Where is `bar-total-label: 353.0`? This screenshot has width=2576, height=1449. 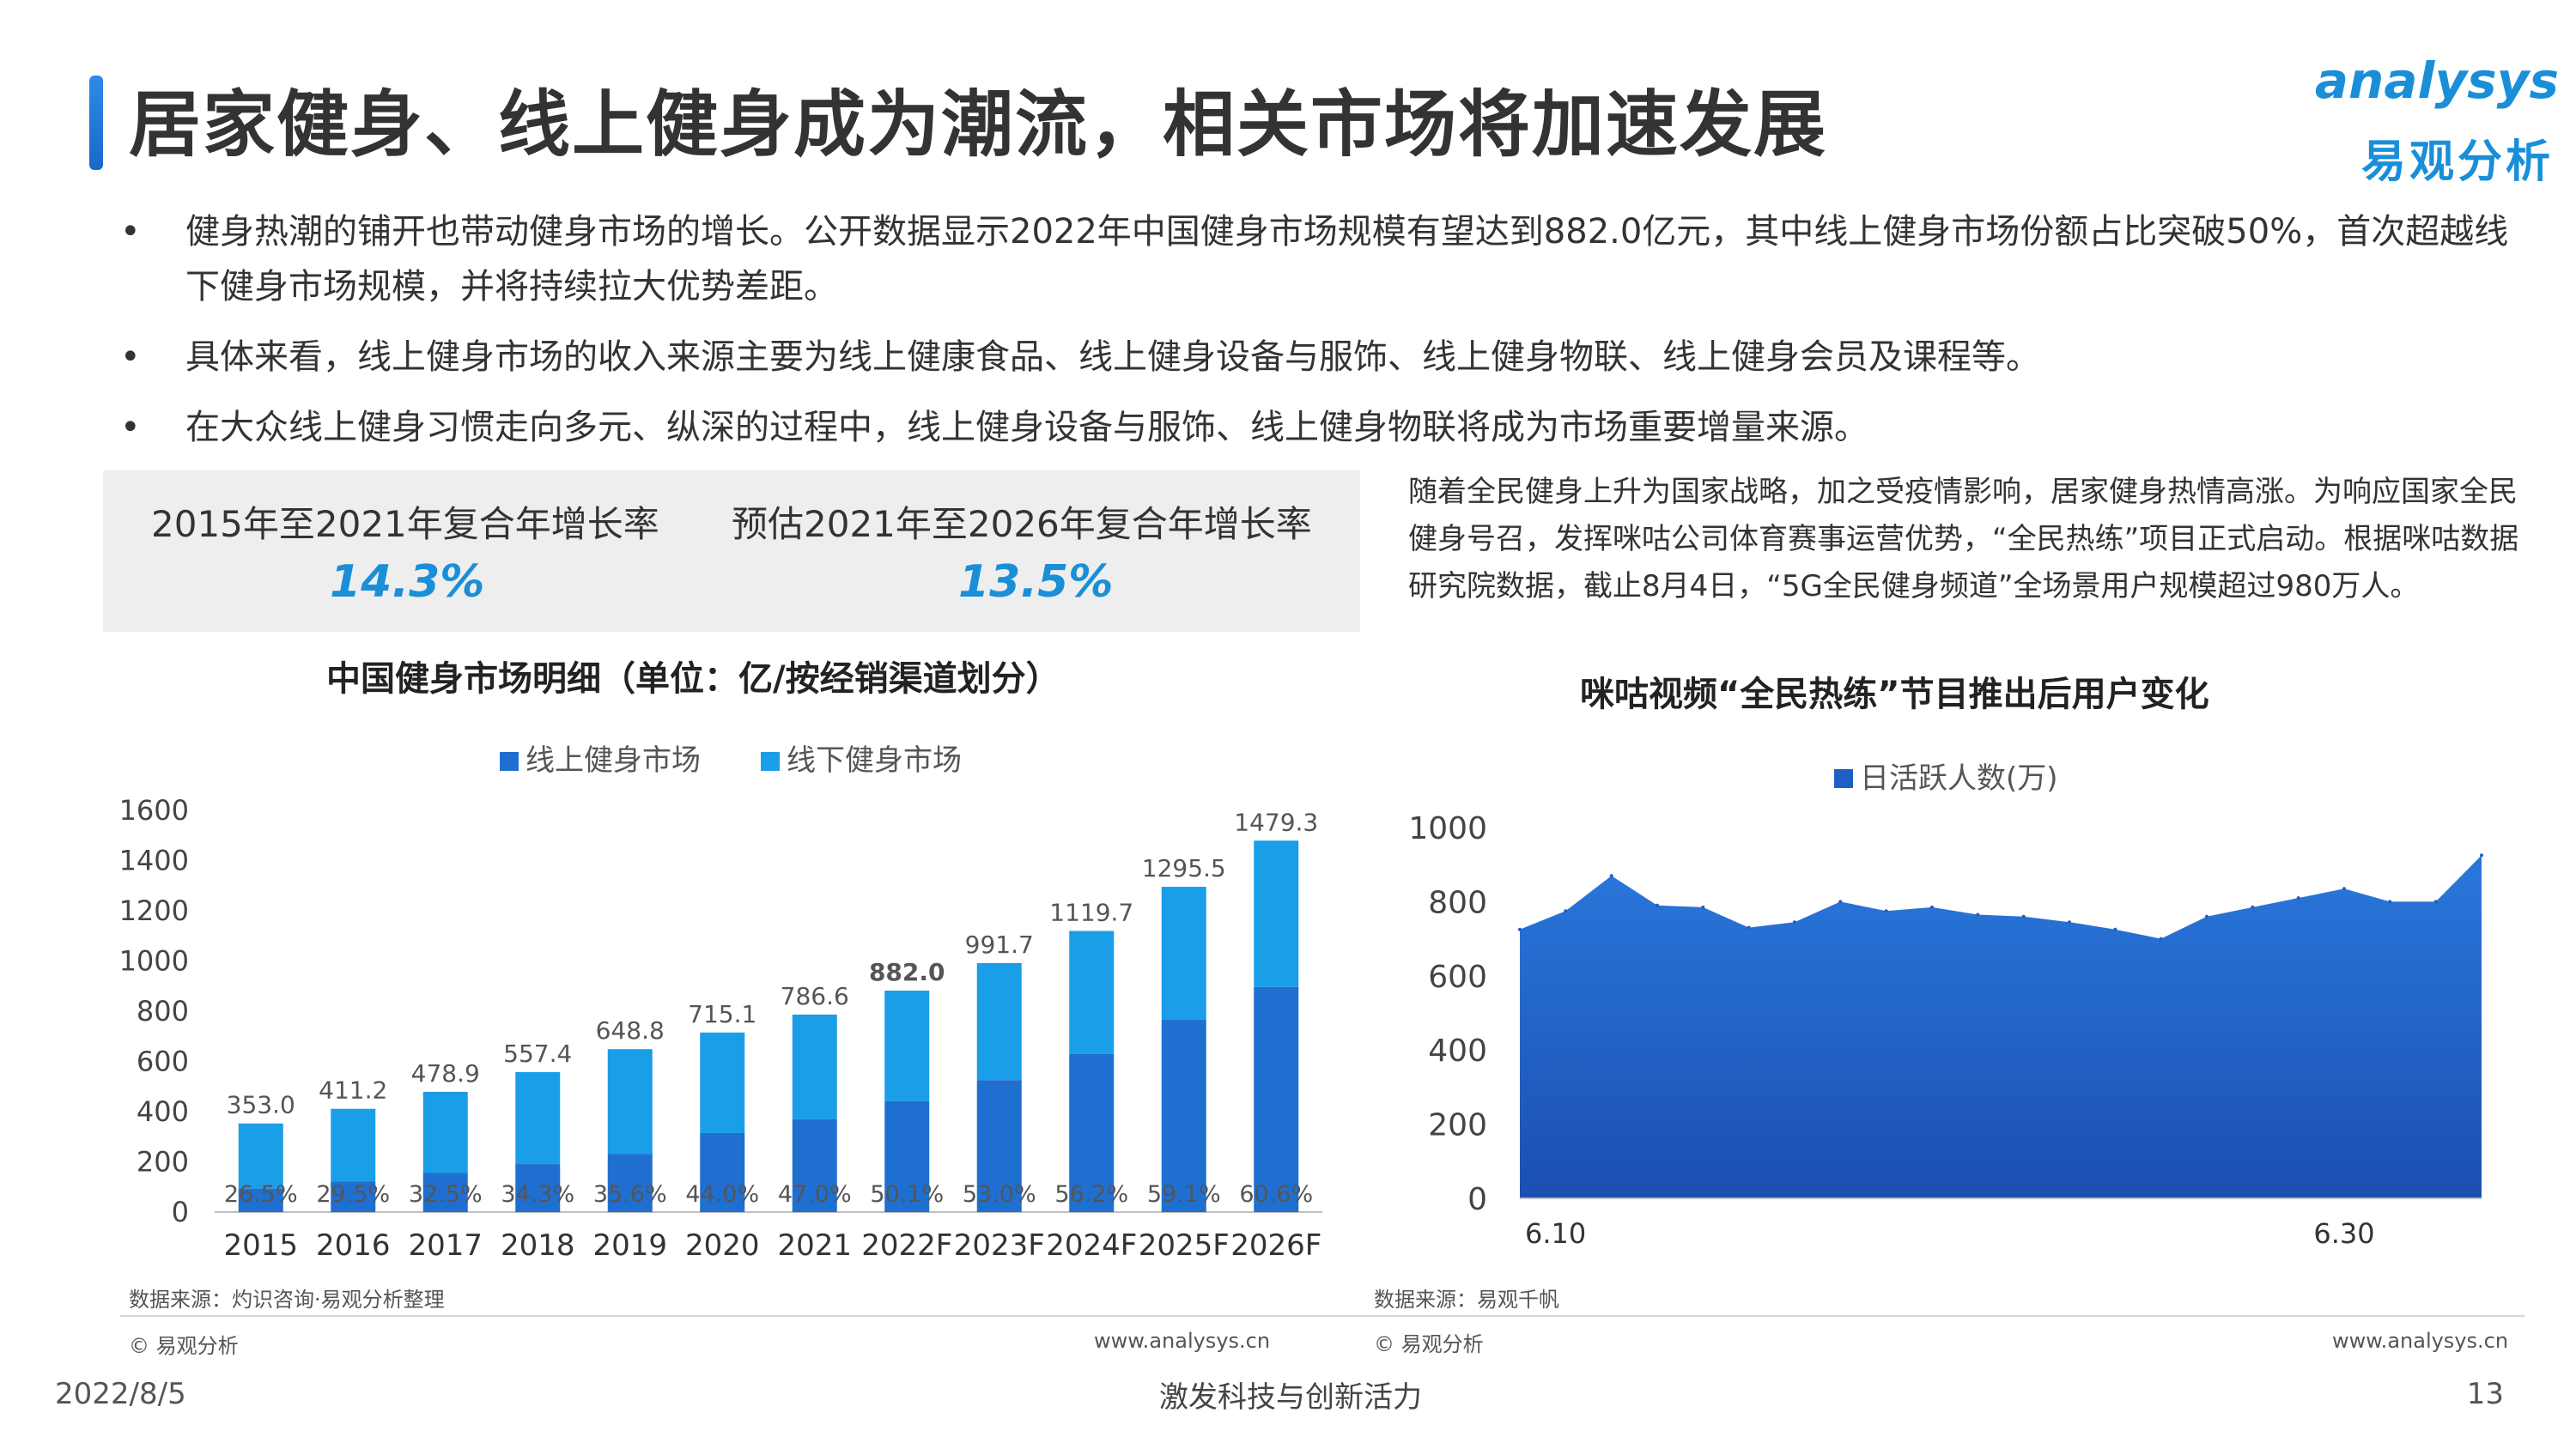 bar-total-label: 353.0 is located at coordinates (261, 1105).